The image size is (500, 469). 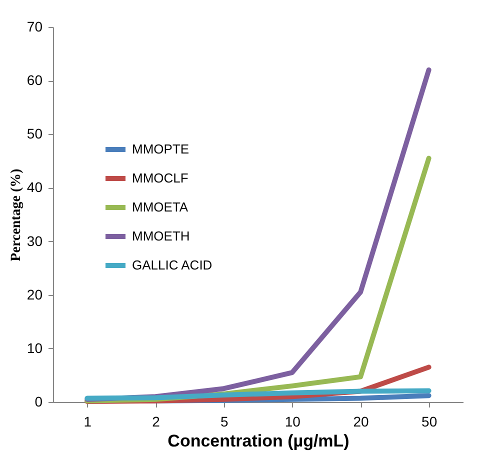 I want to click on y-axis-title: Percentage (%), so click(x=16, y=215).